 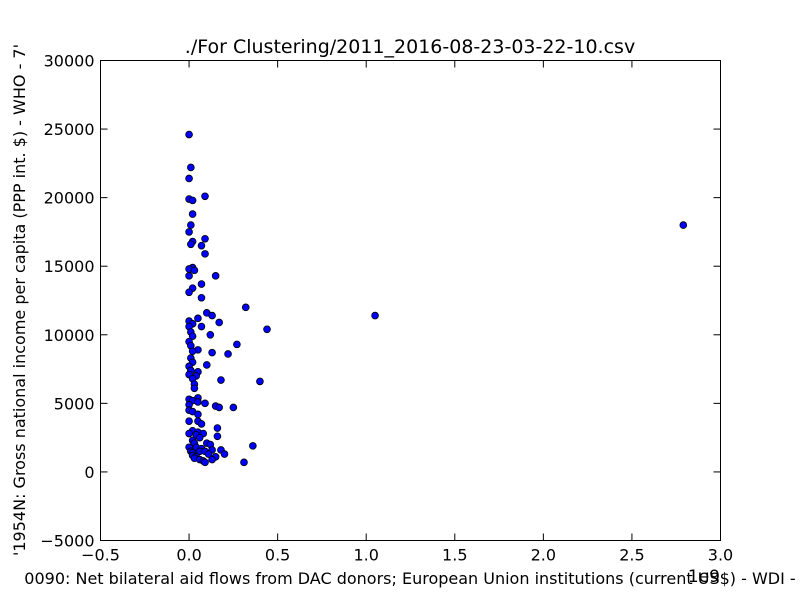 What do you see at coordinates (704, 577) in the screenshot?
I see `x-axis-offset-label: 1e9` at bounding box center [704, 577].